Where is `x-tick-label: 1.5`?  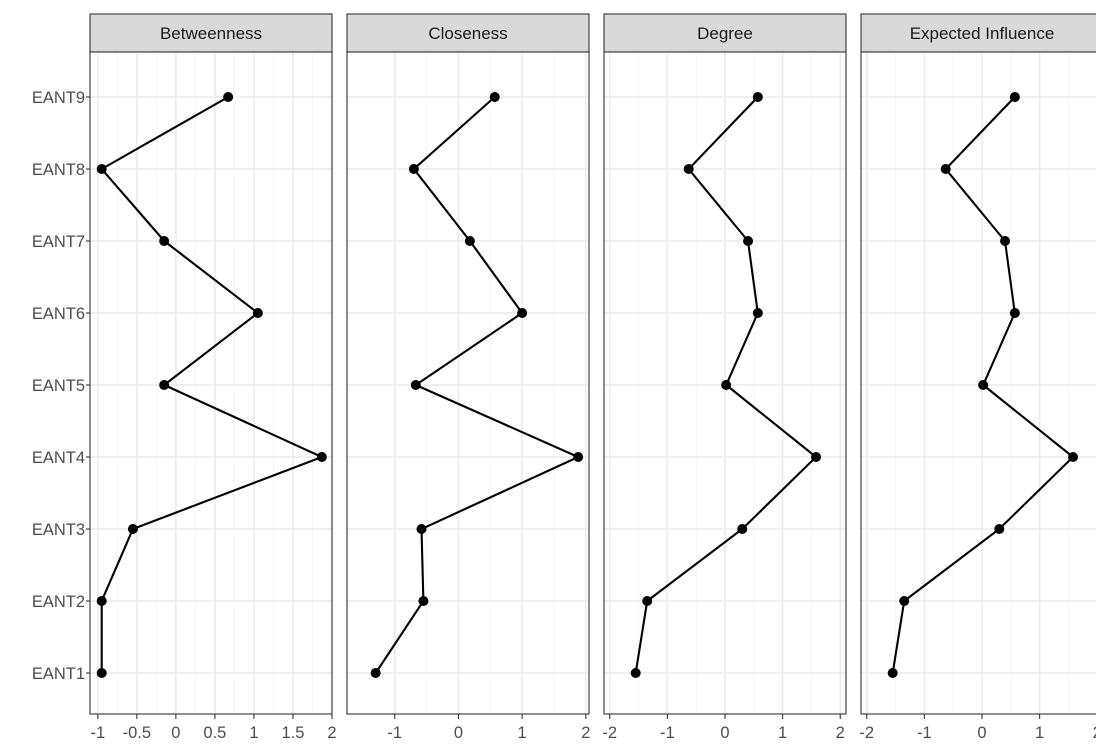
x-tick-label: 1.5 is located at coordinates (292, 733).